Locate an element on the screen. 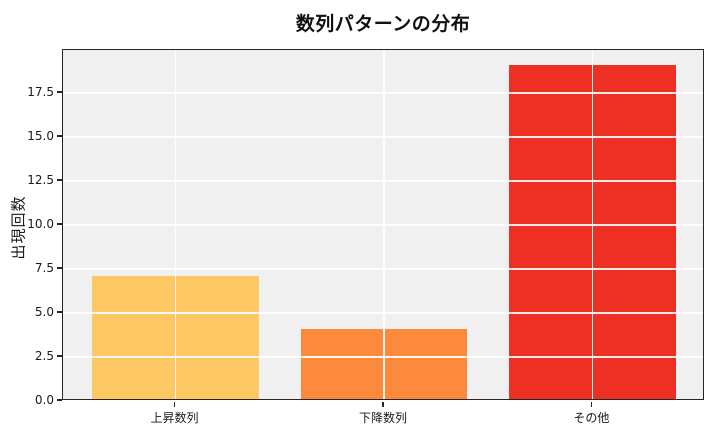  y-tick-label: 12.5 is located at coordinates (40, 180).